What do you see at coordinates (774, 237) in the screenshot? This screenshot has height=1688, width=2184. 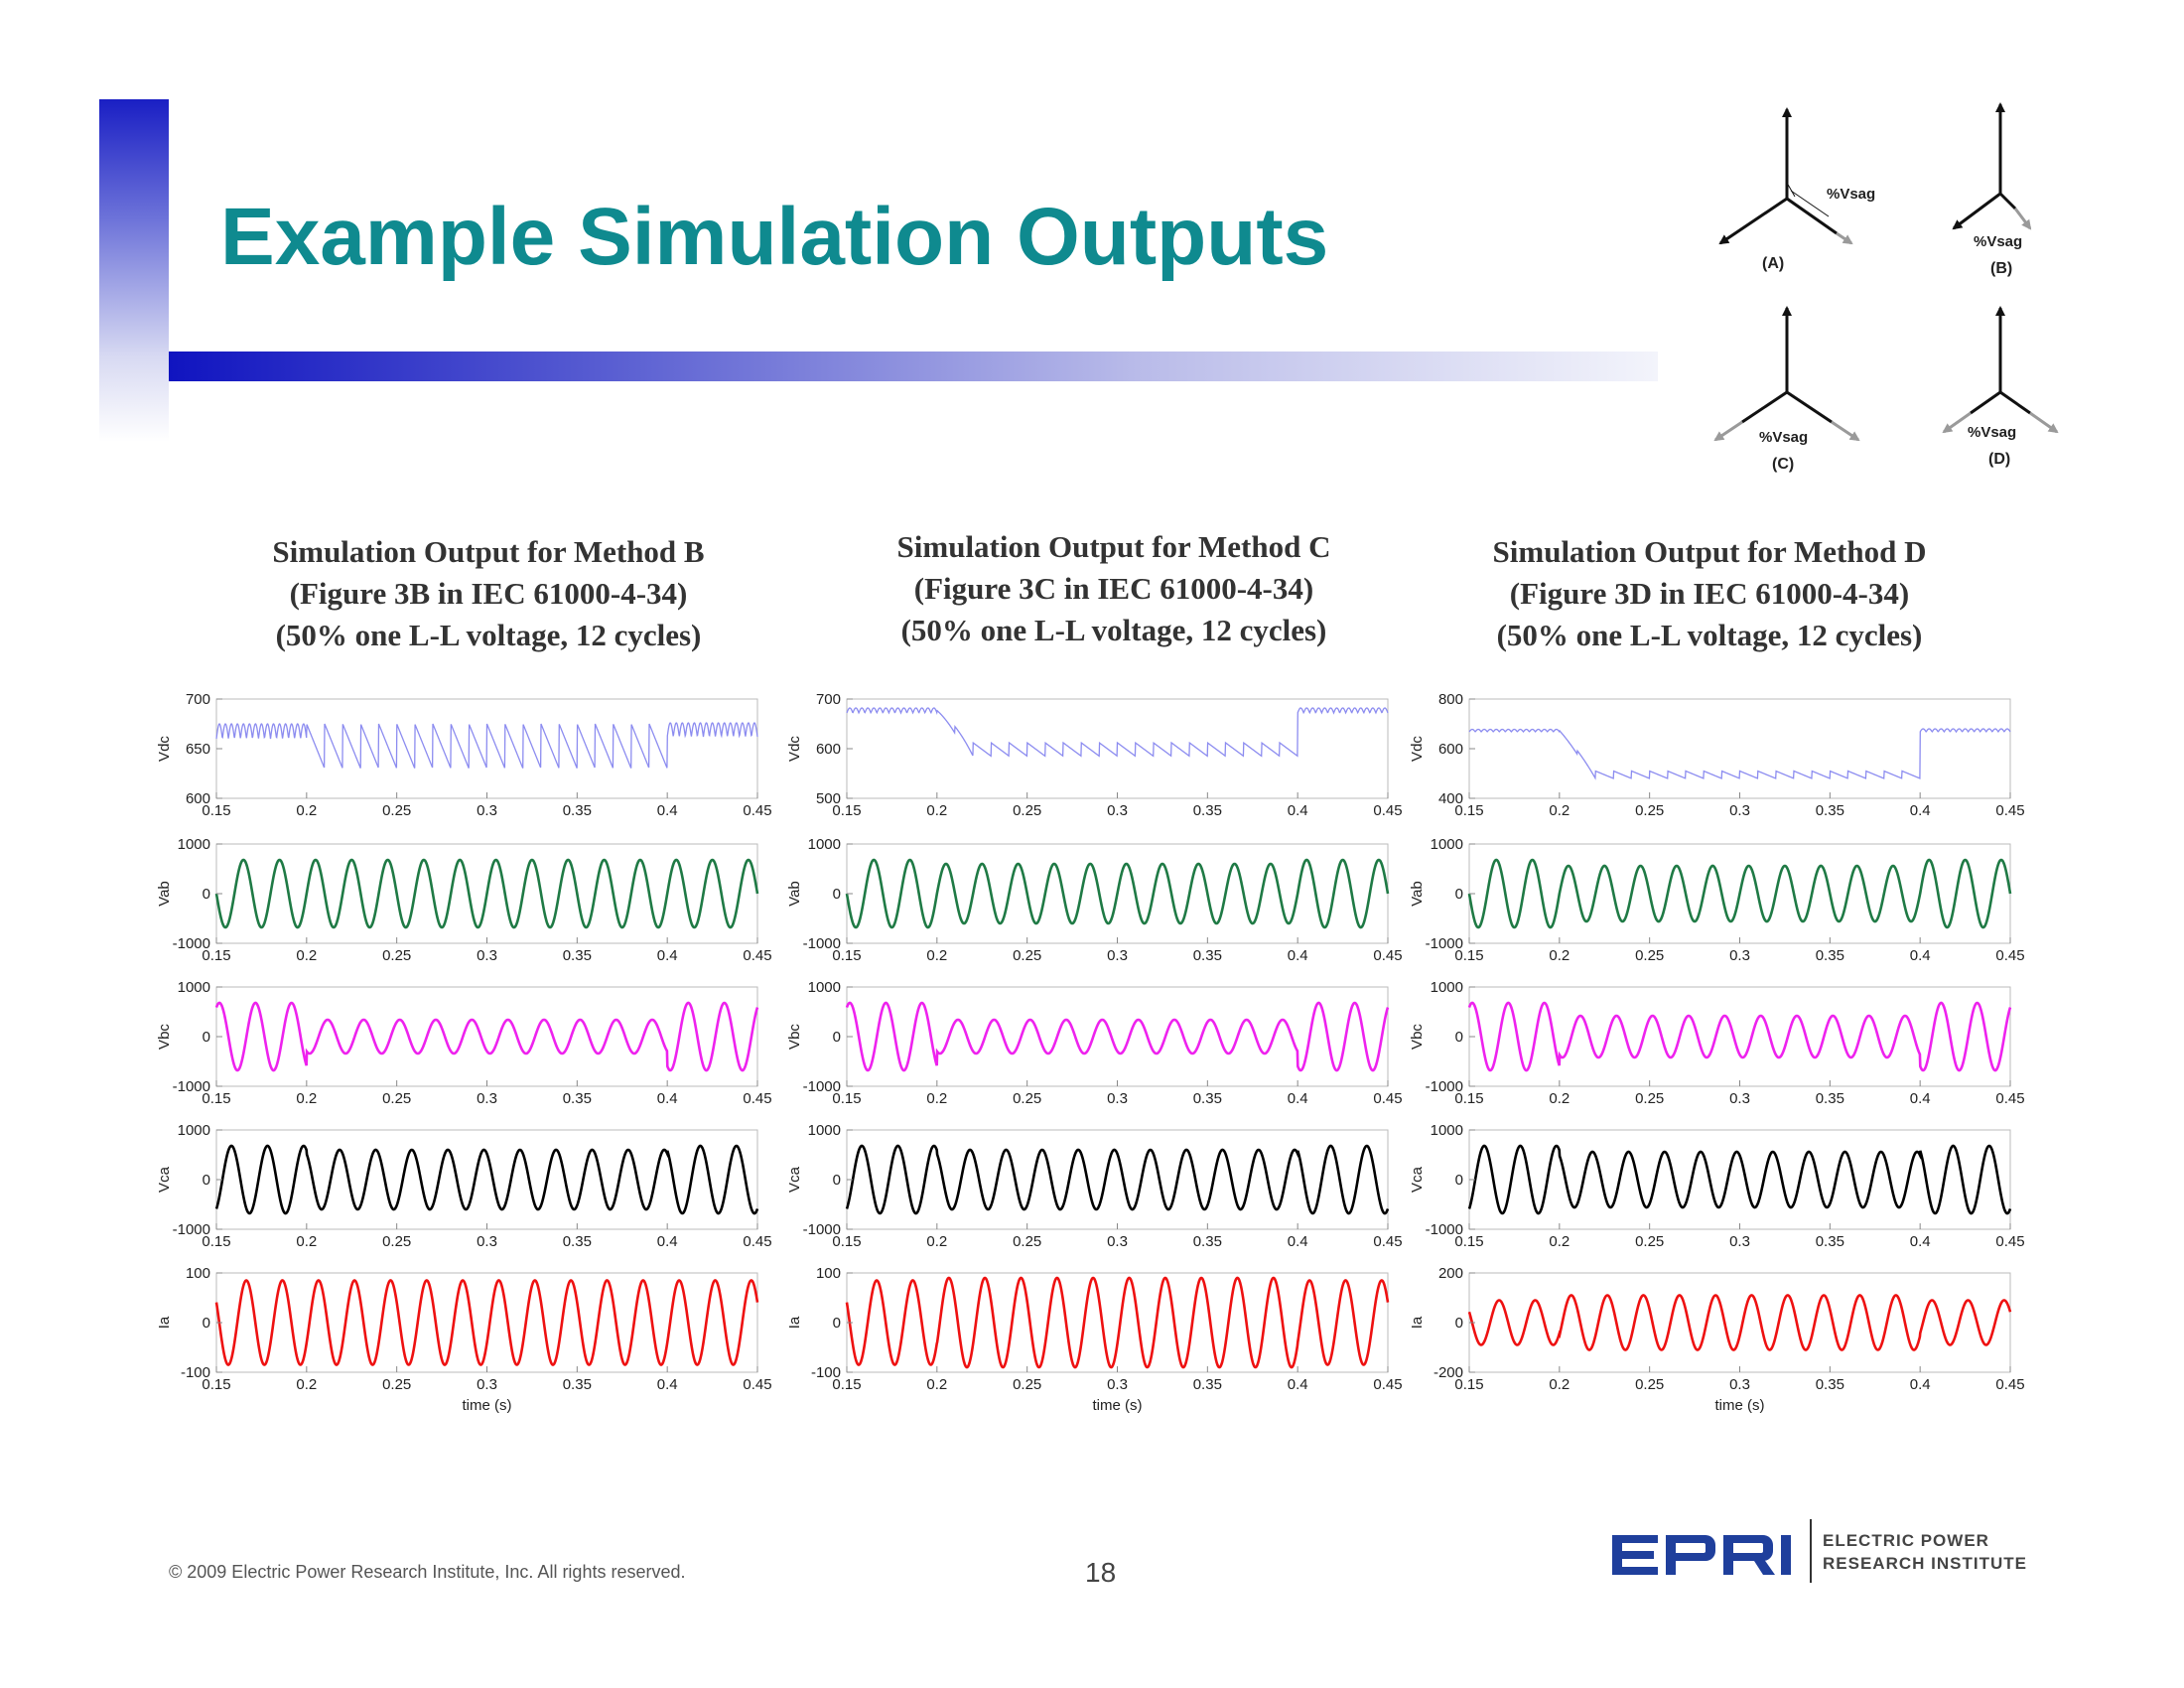 I see `slide-title: Example Simulation Outputs` at bounding box center [774, 237].